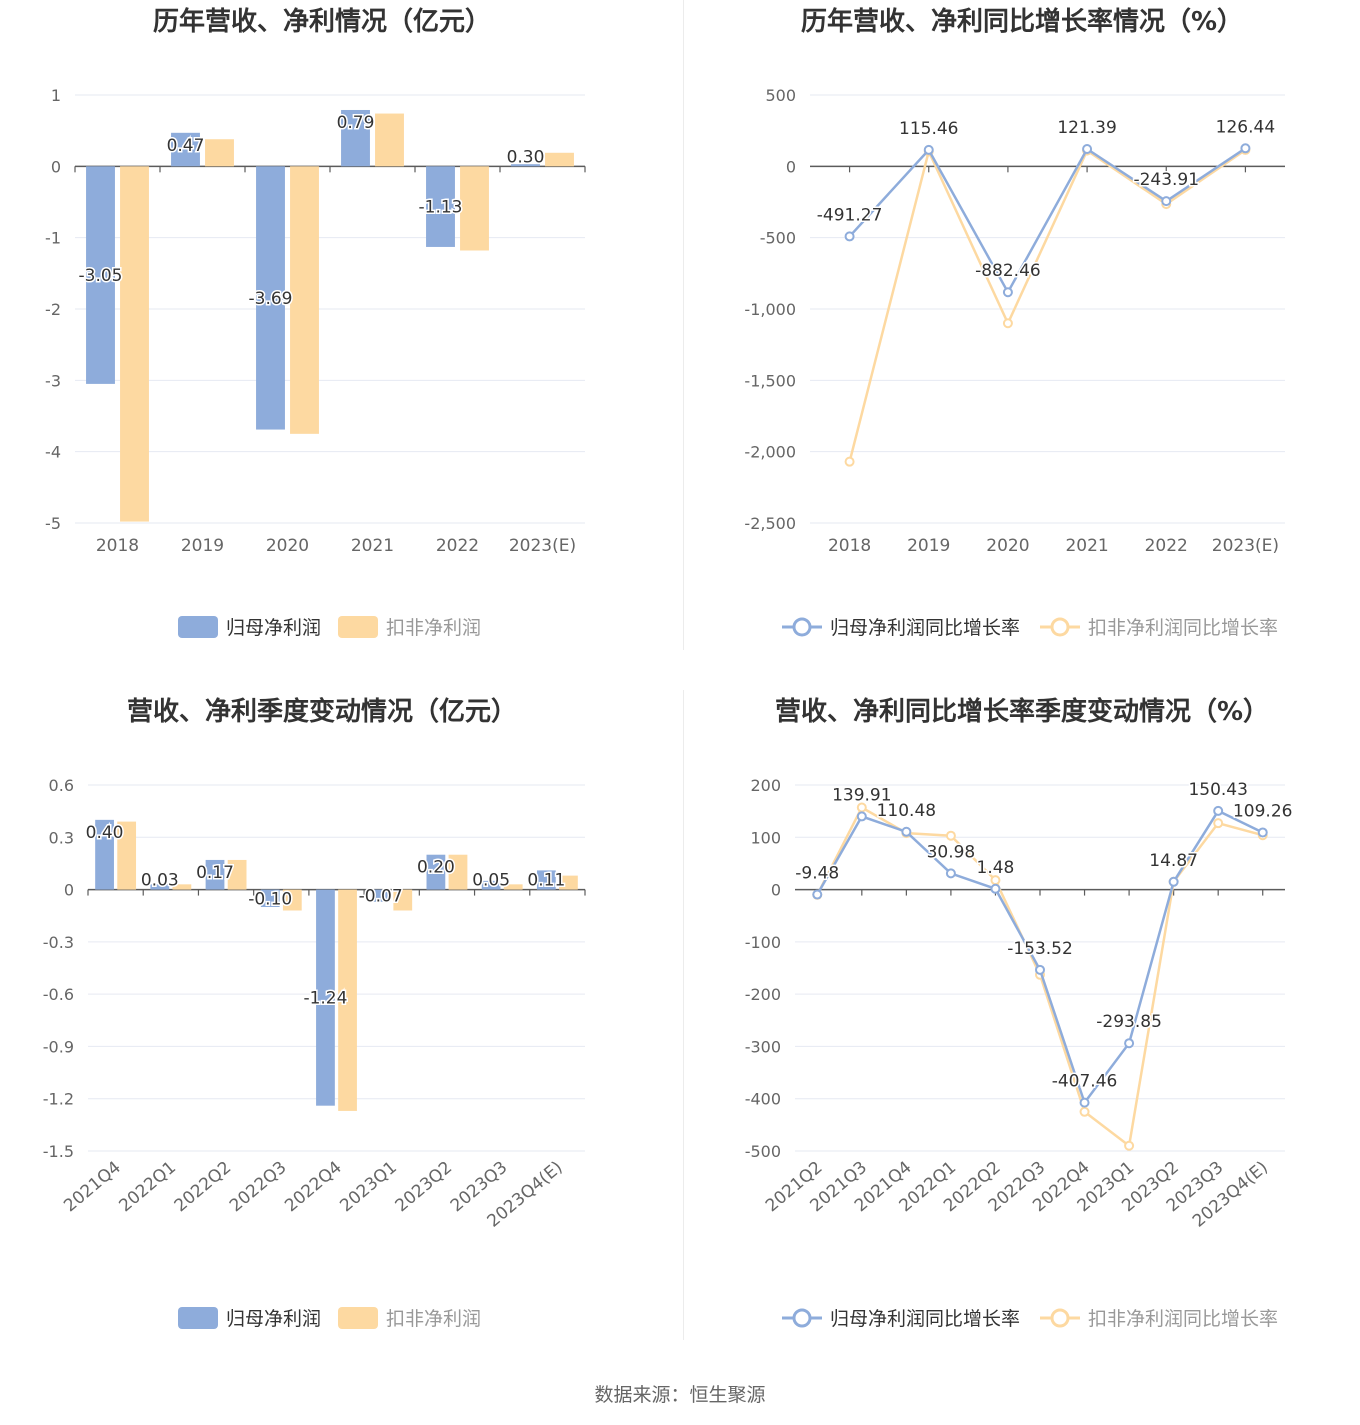 This screenshot has height=1425, width=1360. I want to click on data-label: -882.46, so click(1008, 271).